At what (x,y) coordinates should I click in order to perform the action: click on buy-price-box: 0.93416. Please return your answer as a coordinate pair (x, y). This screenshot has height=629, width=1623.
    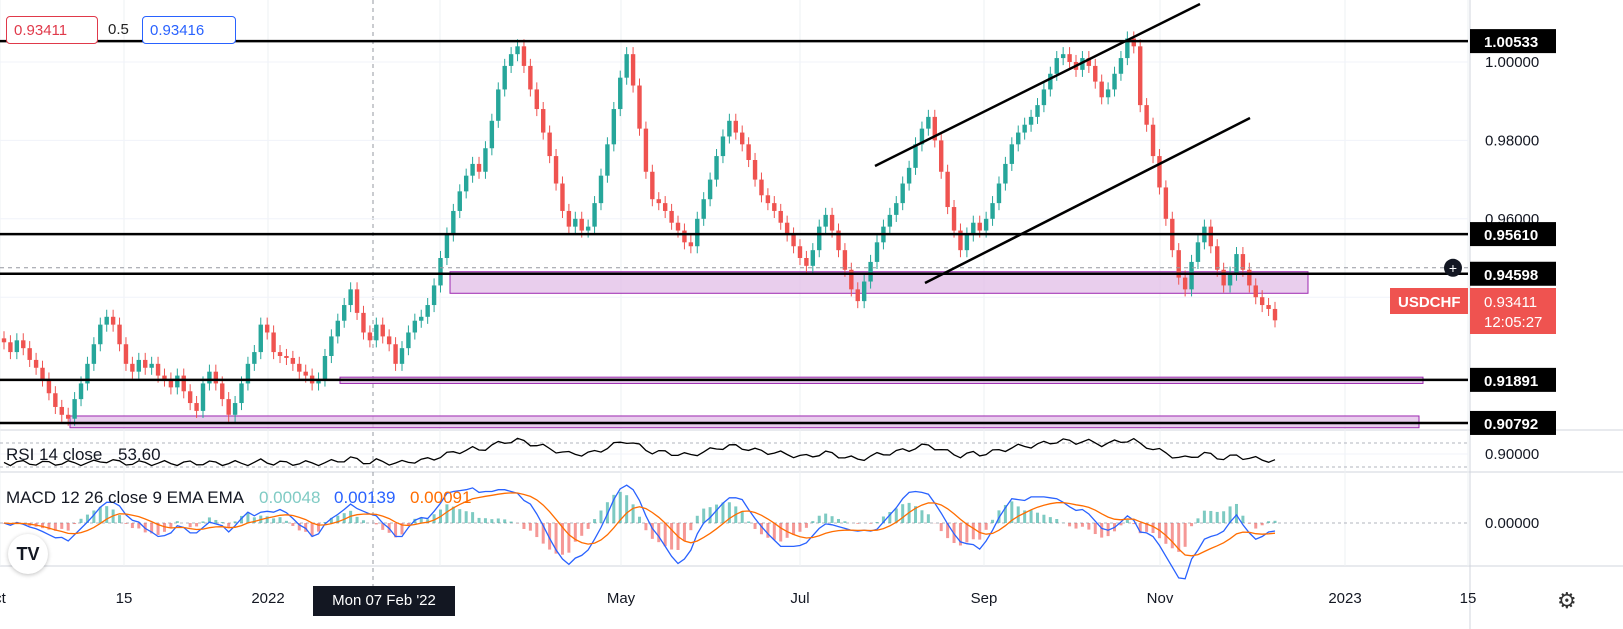
    Looking at the image, I should click on (189, 30).